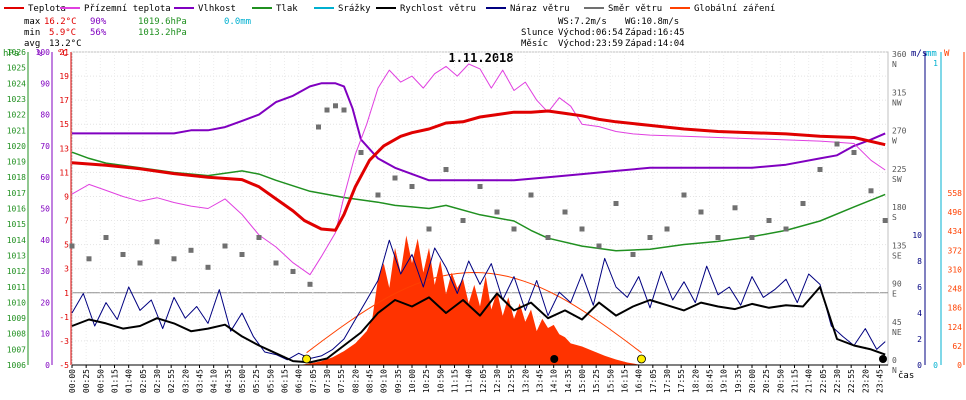 The image size is (966, 400). I want to click on tick-label-direction: 135, so click(899, 245).